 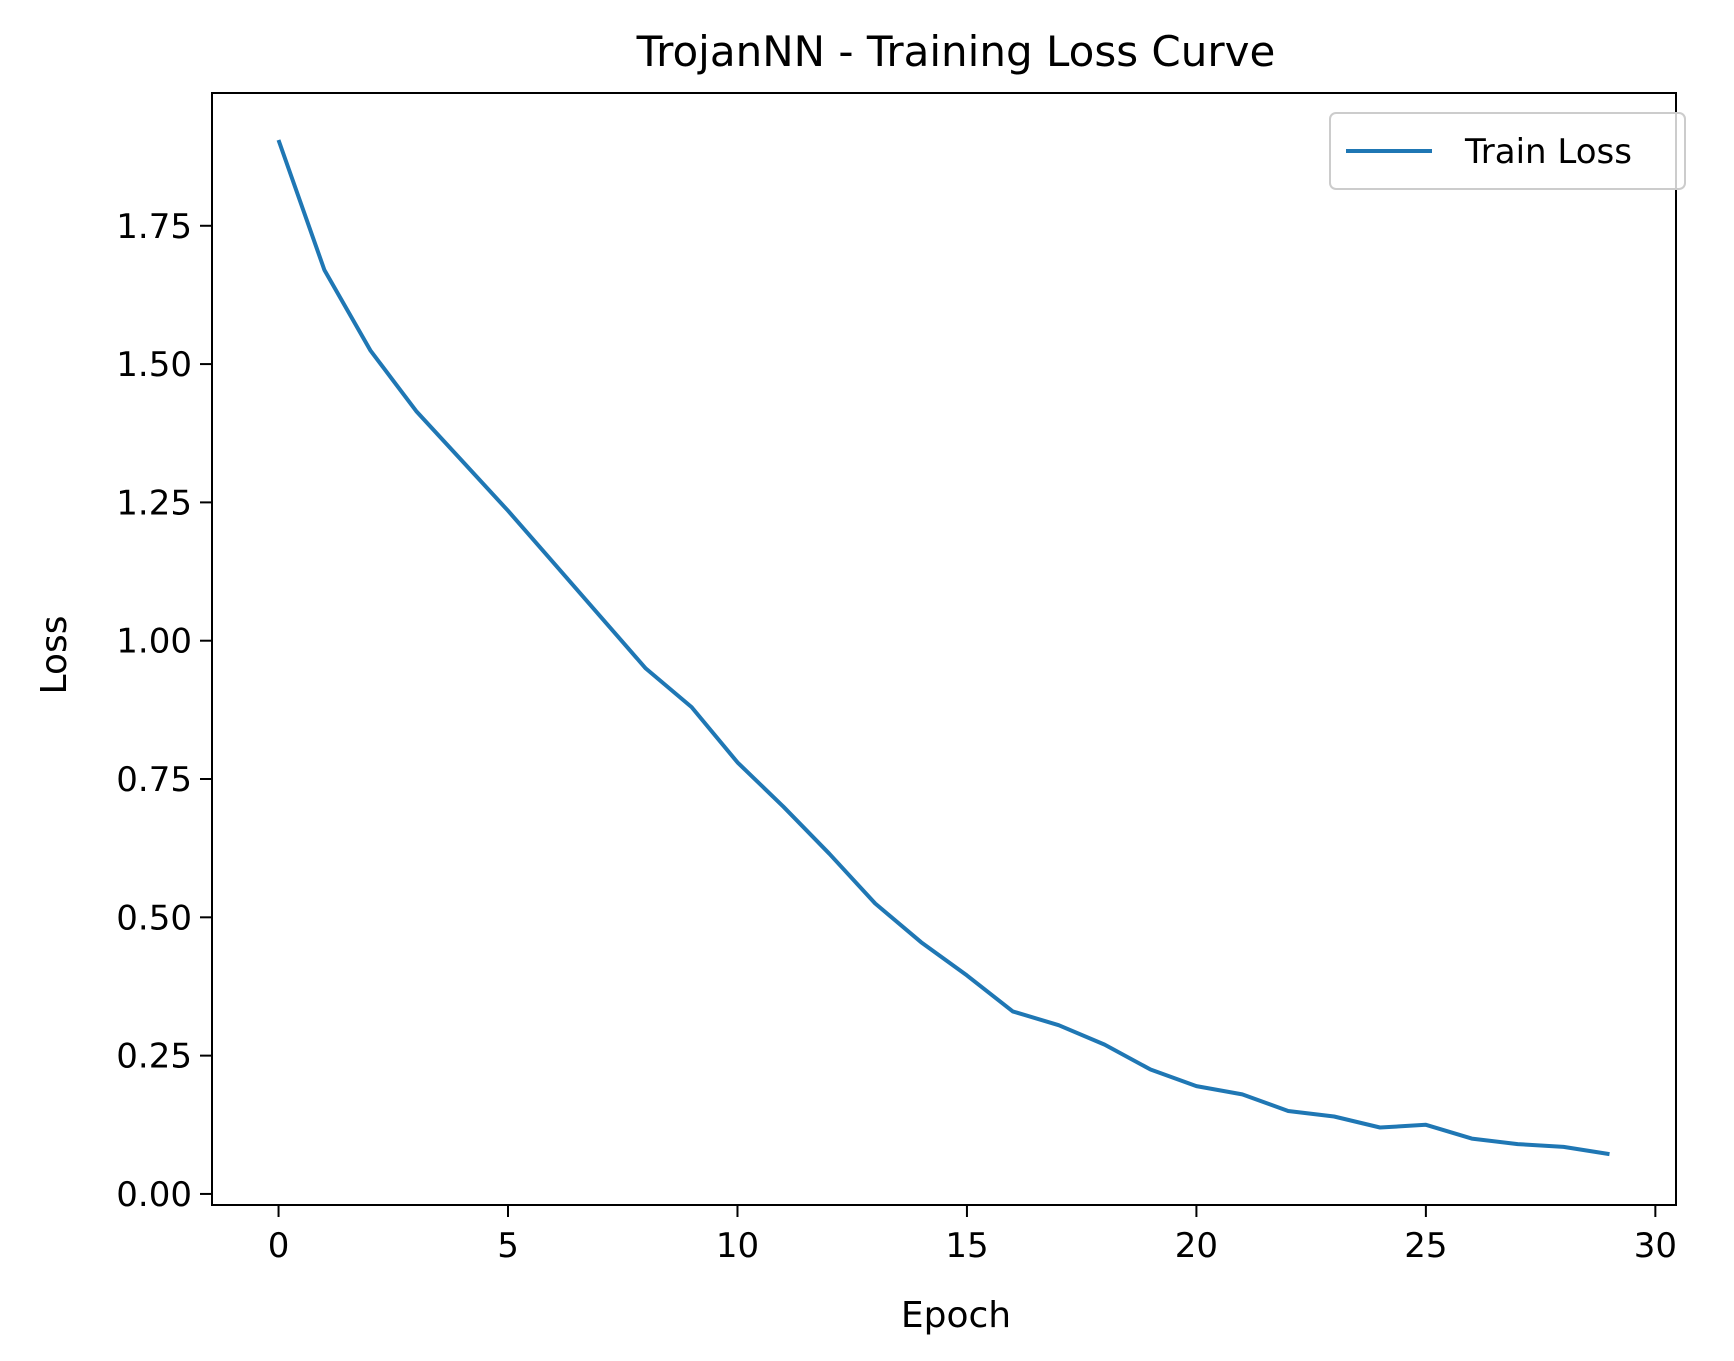 I want to click on legend-label-train-loss: Train Loss, so click(x=1548, y=152).